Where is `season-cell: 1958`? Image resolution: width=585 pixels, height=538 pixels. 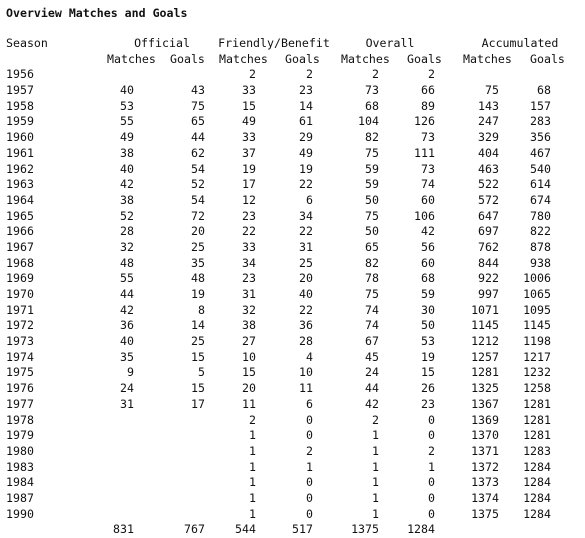 season-cell: 1958 is located at coordinates (20, 105).